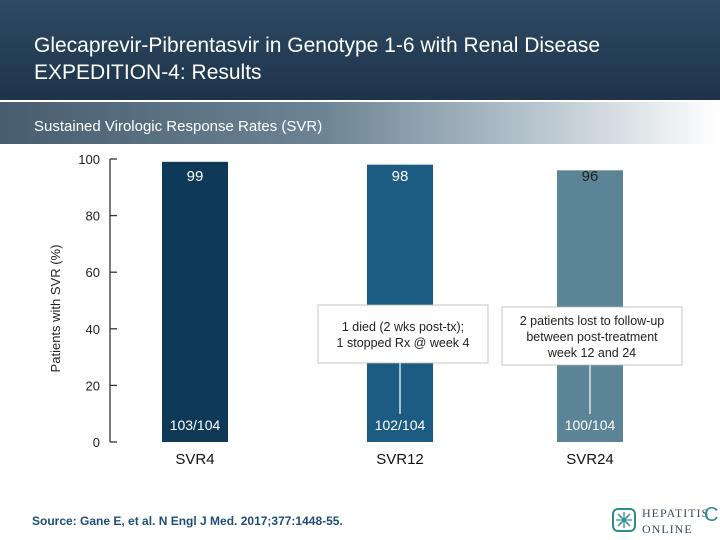 The width and height of the screenshot is (720, 540). I want to click on y-tick-label-60: 60, so click(93, 272).